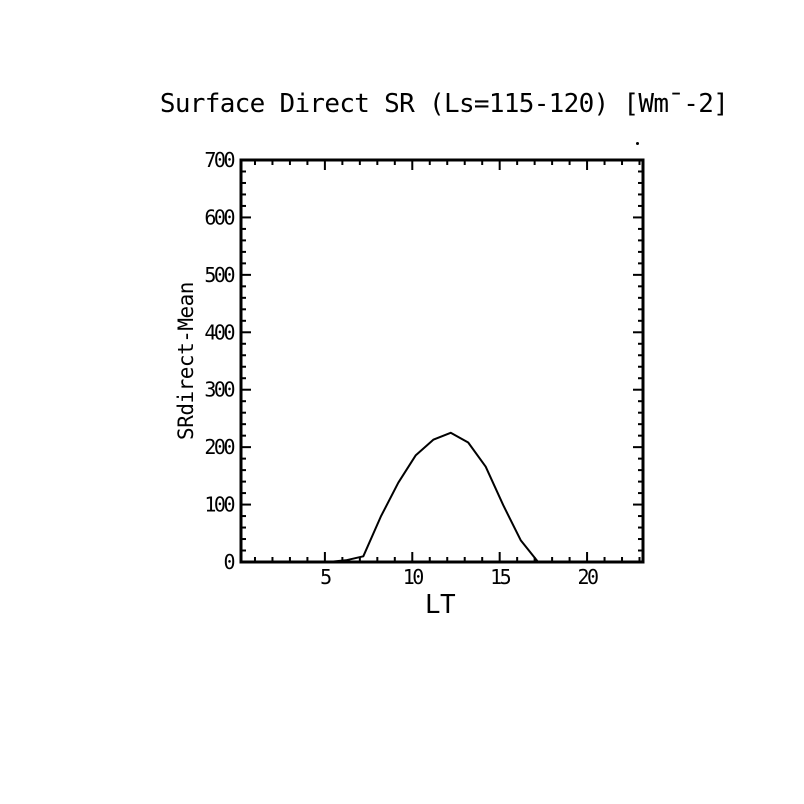 The width and height of the screenshot is (804, 804). I want to click on x-axis-title: LT, so click(440, 605).